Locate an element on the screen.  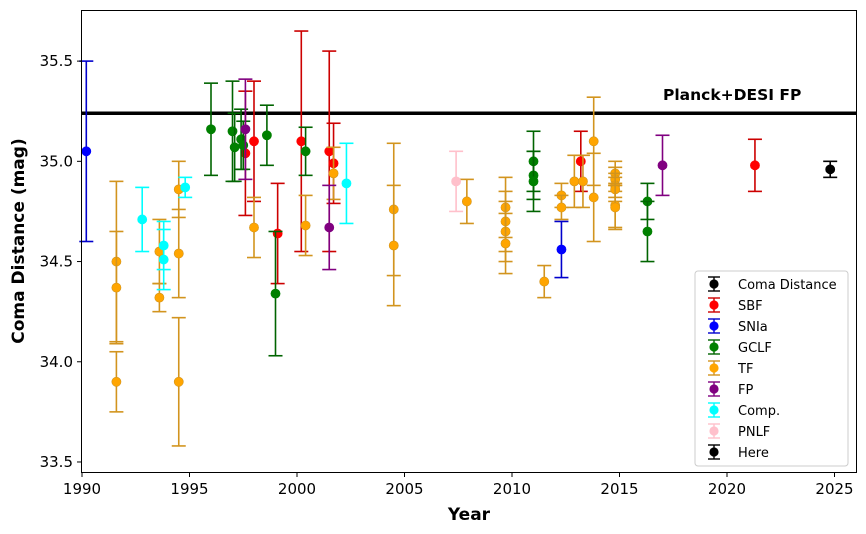
legend-box is located at coordinates (771, 368).